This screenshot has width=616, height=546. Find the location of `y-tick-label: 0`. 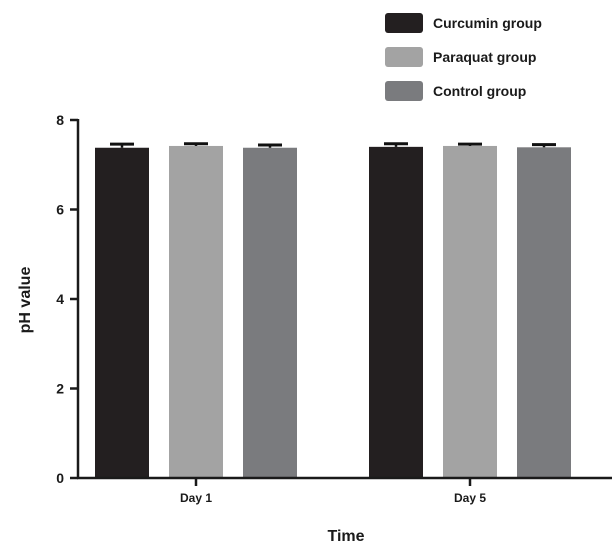

y-tick-label: 0 is located at coordinates (60, 478).